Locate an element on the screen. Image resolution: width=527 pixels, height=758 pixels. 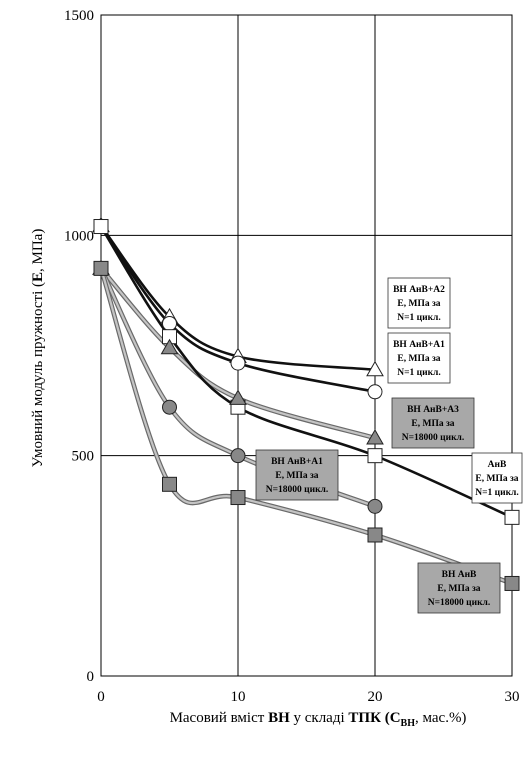
annotation-label: ВН АнВ+А1 E, МПа за N=18000 цикл. is located at coordinates (297, 475).